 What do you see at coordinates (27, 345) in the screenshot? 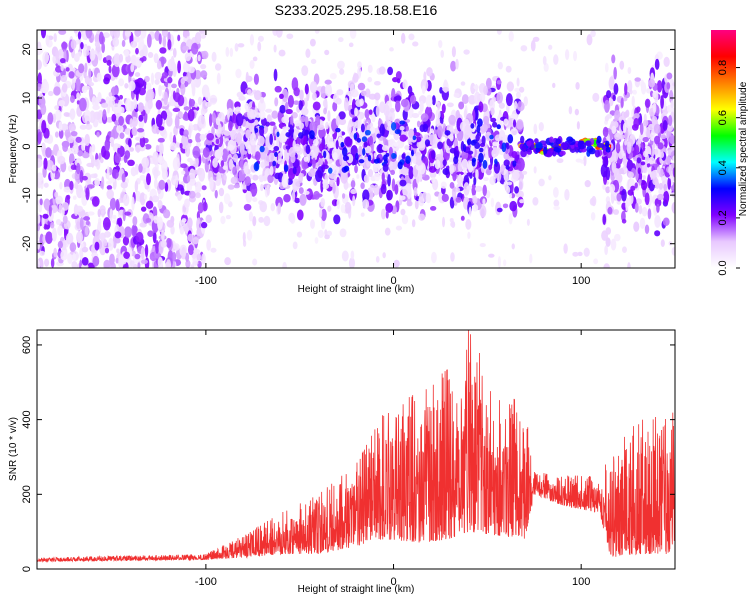
I see `snr-y-tick-label: 600` at bounding box center [27, 345].